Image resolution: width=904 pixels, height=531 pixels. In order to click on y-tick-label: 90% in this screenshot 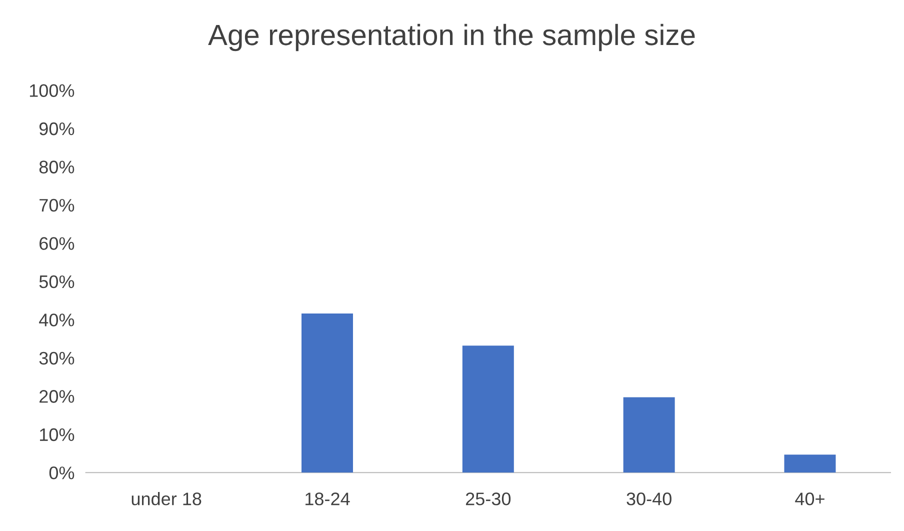, I will do `click(56, 129)`.